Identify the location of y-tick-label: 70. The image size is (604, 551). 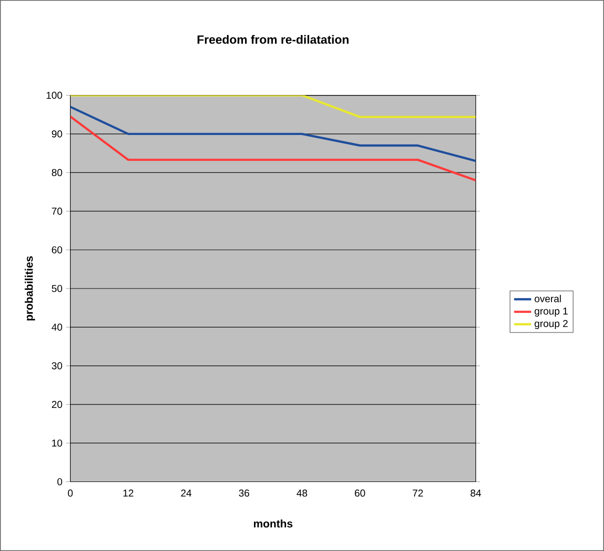
(57, 211).